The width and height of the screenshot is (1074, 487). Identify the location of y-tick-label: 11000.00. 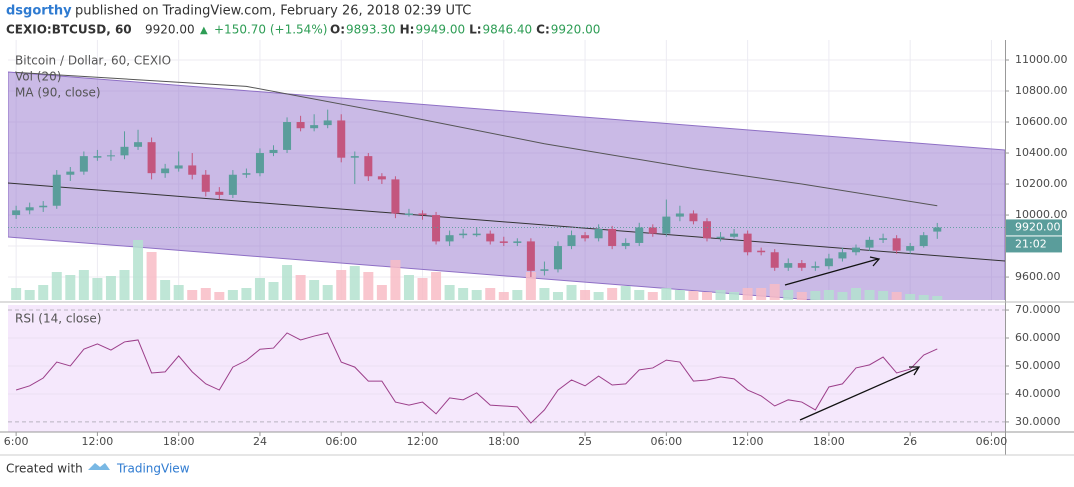
(1041, 59).